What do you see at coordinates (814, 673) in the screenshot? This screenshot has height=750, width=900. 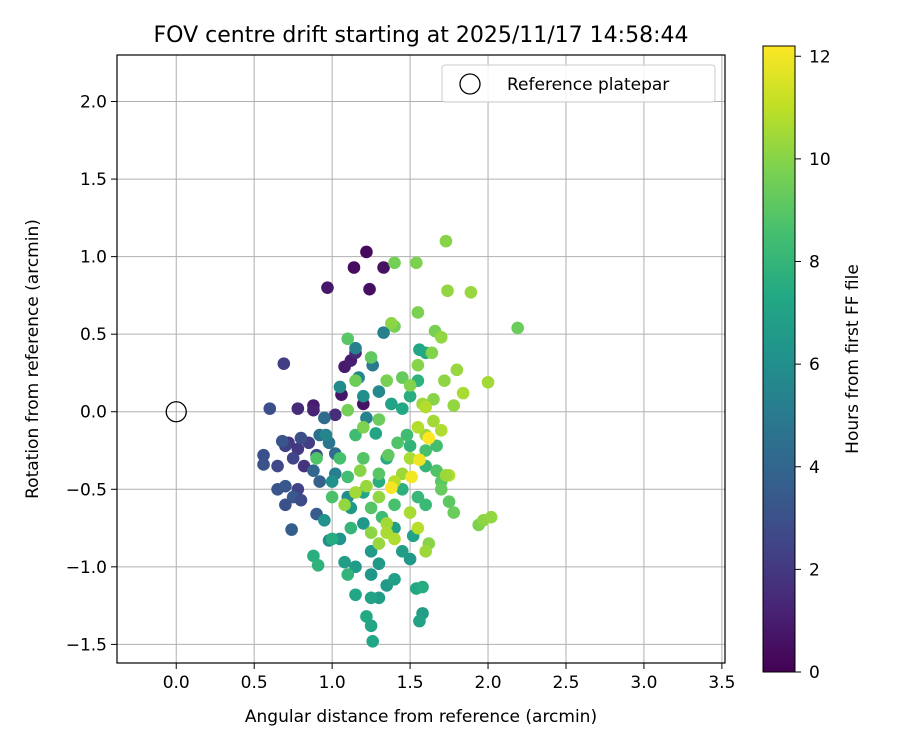 I see `colorbar-tick-label: 0` at bounding box center [814, 673].